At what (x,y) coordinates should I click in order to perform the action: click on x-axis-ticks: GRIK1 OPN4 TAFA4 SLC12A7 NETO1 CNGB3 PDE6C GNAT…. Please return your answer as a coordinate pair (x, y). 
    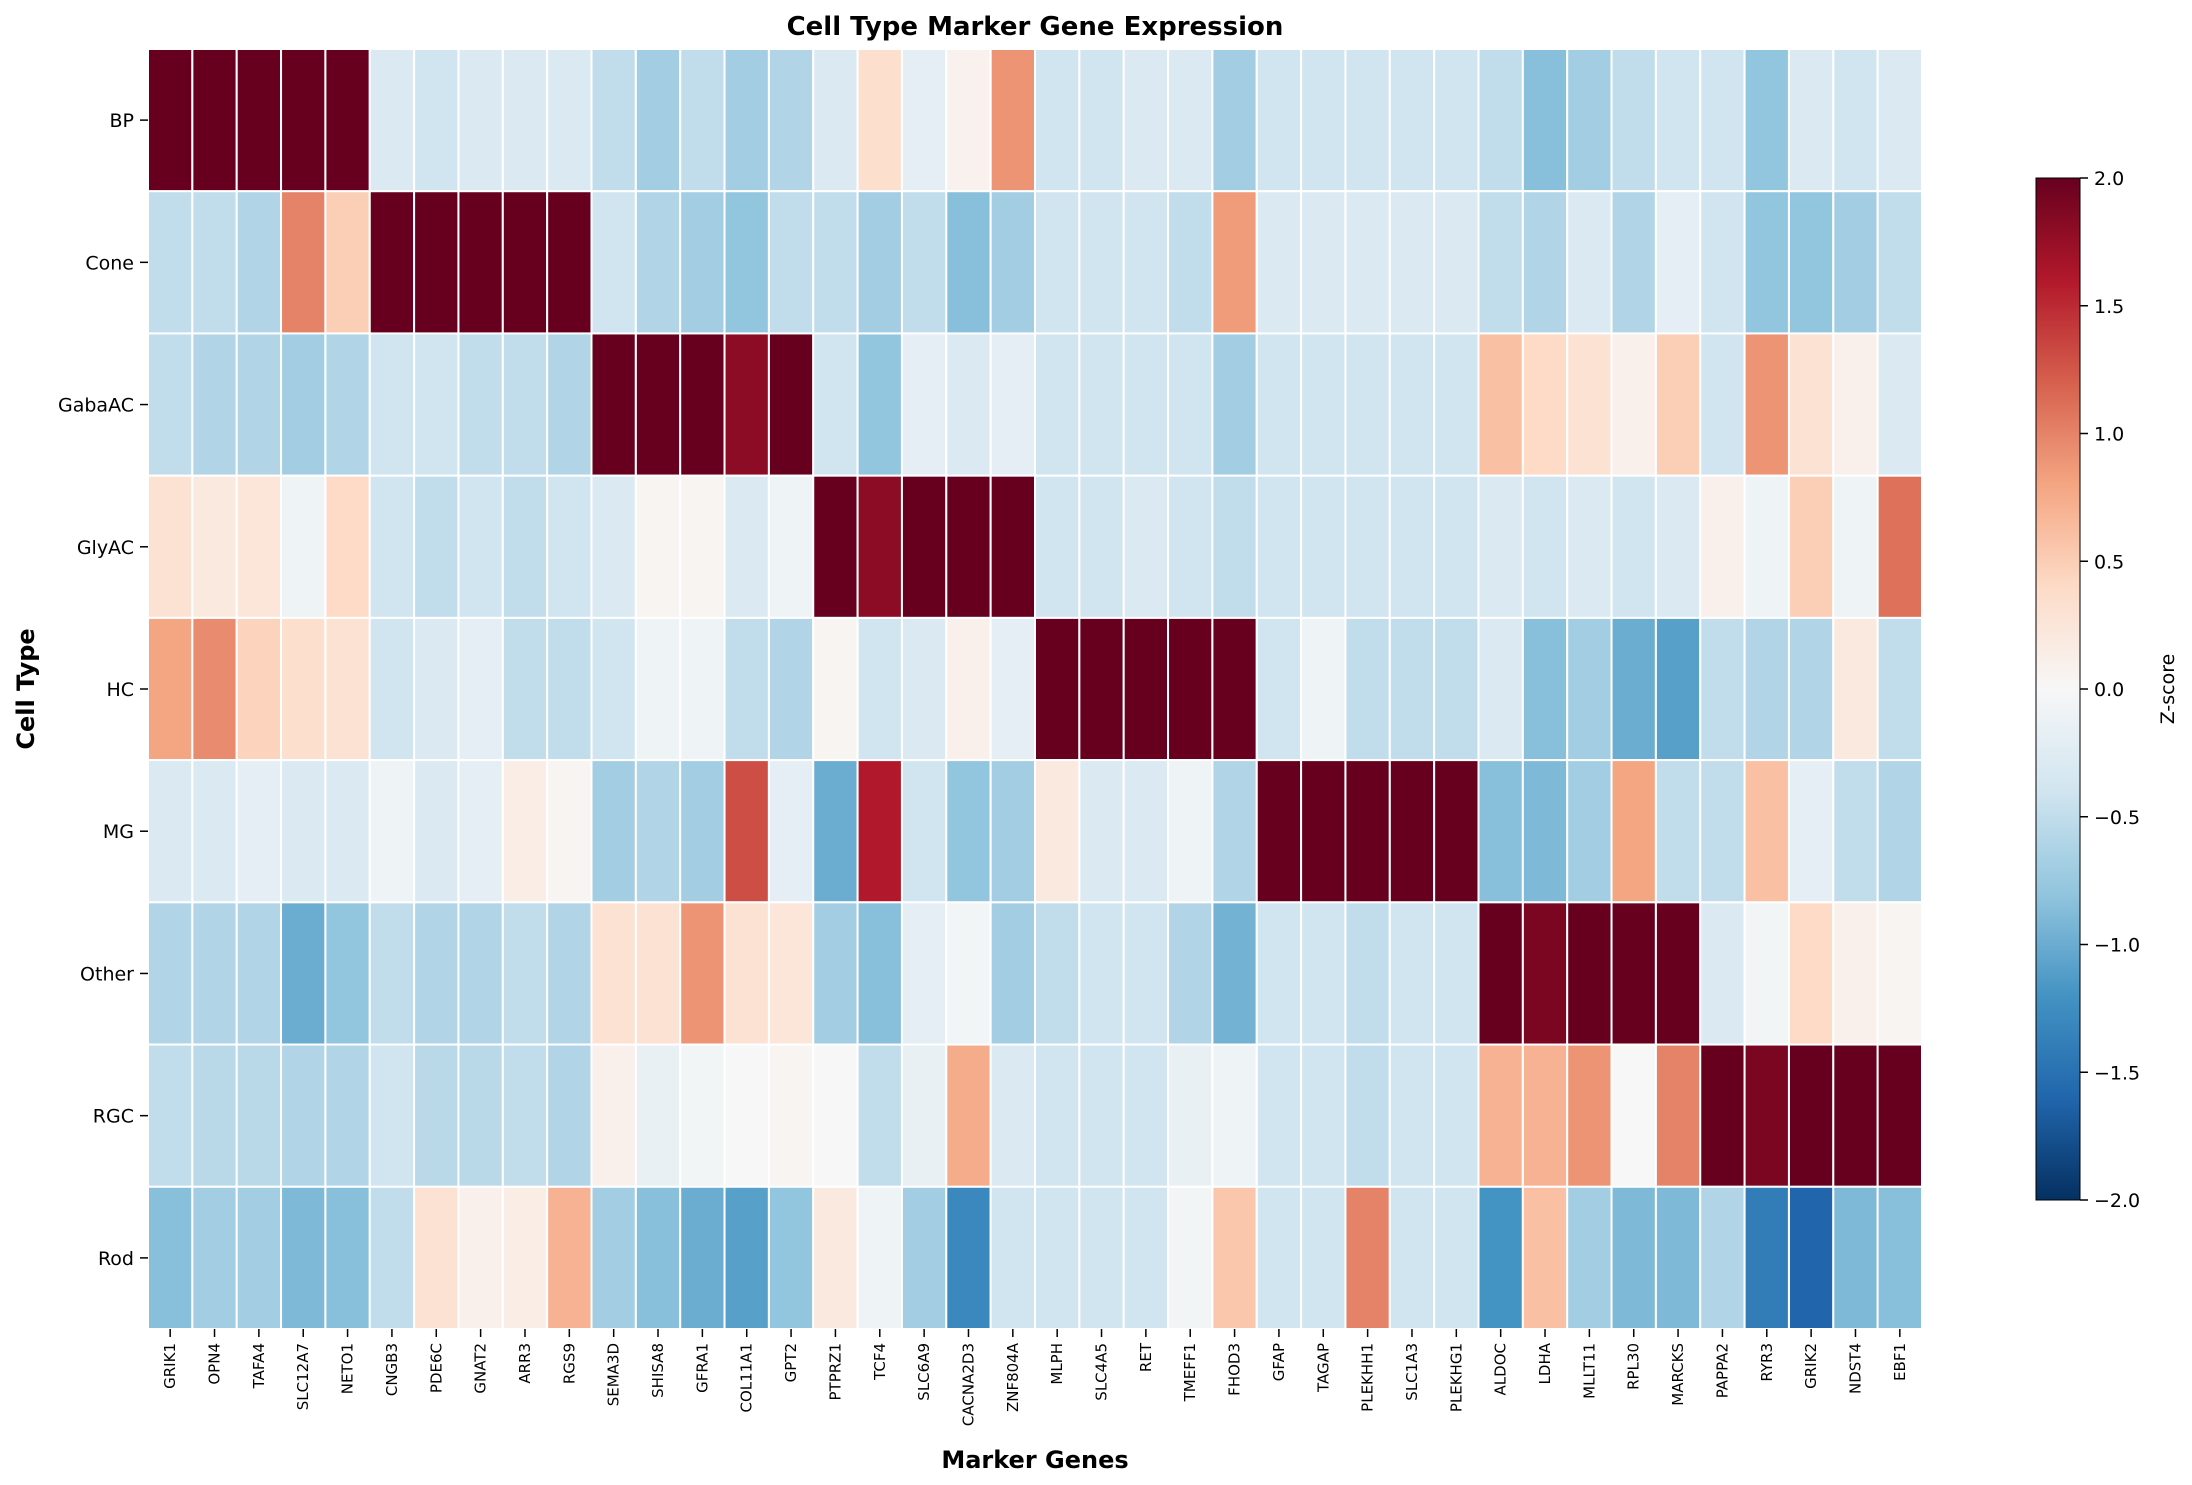
    Looking at the image, I should click on (1035, 1377).